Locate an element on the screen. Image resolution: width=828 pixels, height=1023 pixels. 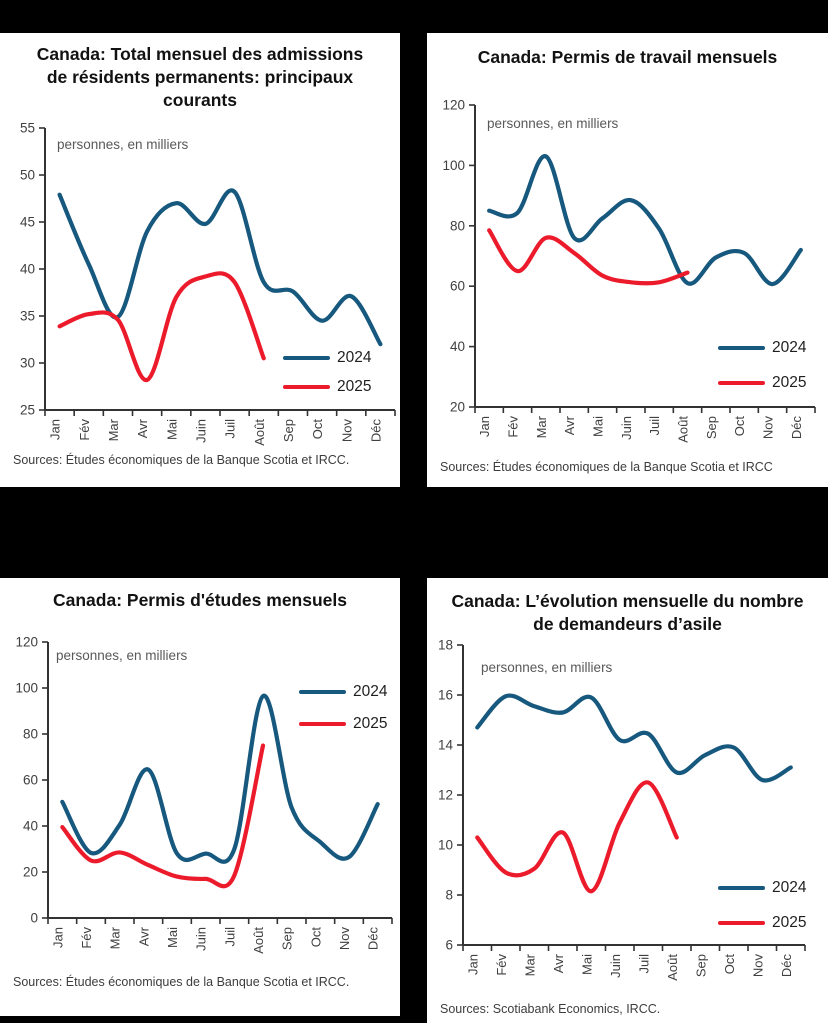
y-tick-label: 45 is located at coordinates (27, 222).